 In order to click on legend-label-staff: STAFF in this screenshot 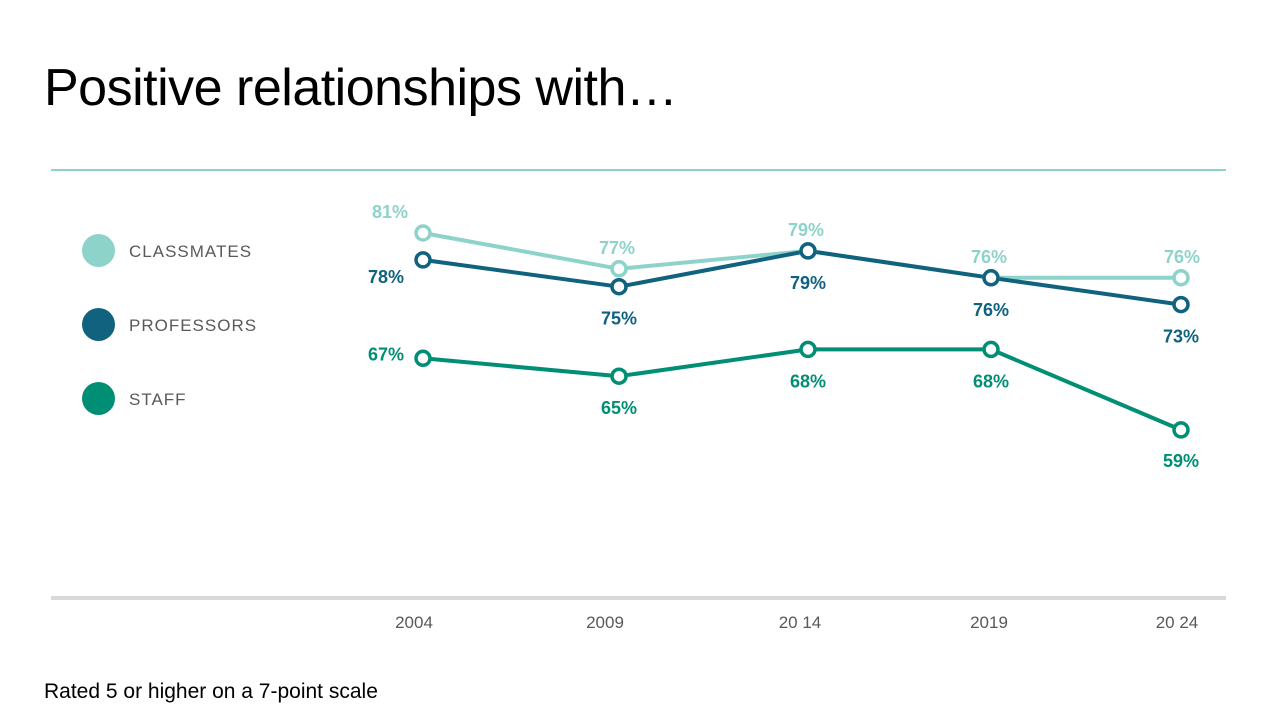, I will do `click(158, 399)`.